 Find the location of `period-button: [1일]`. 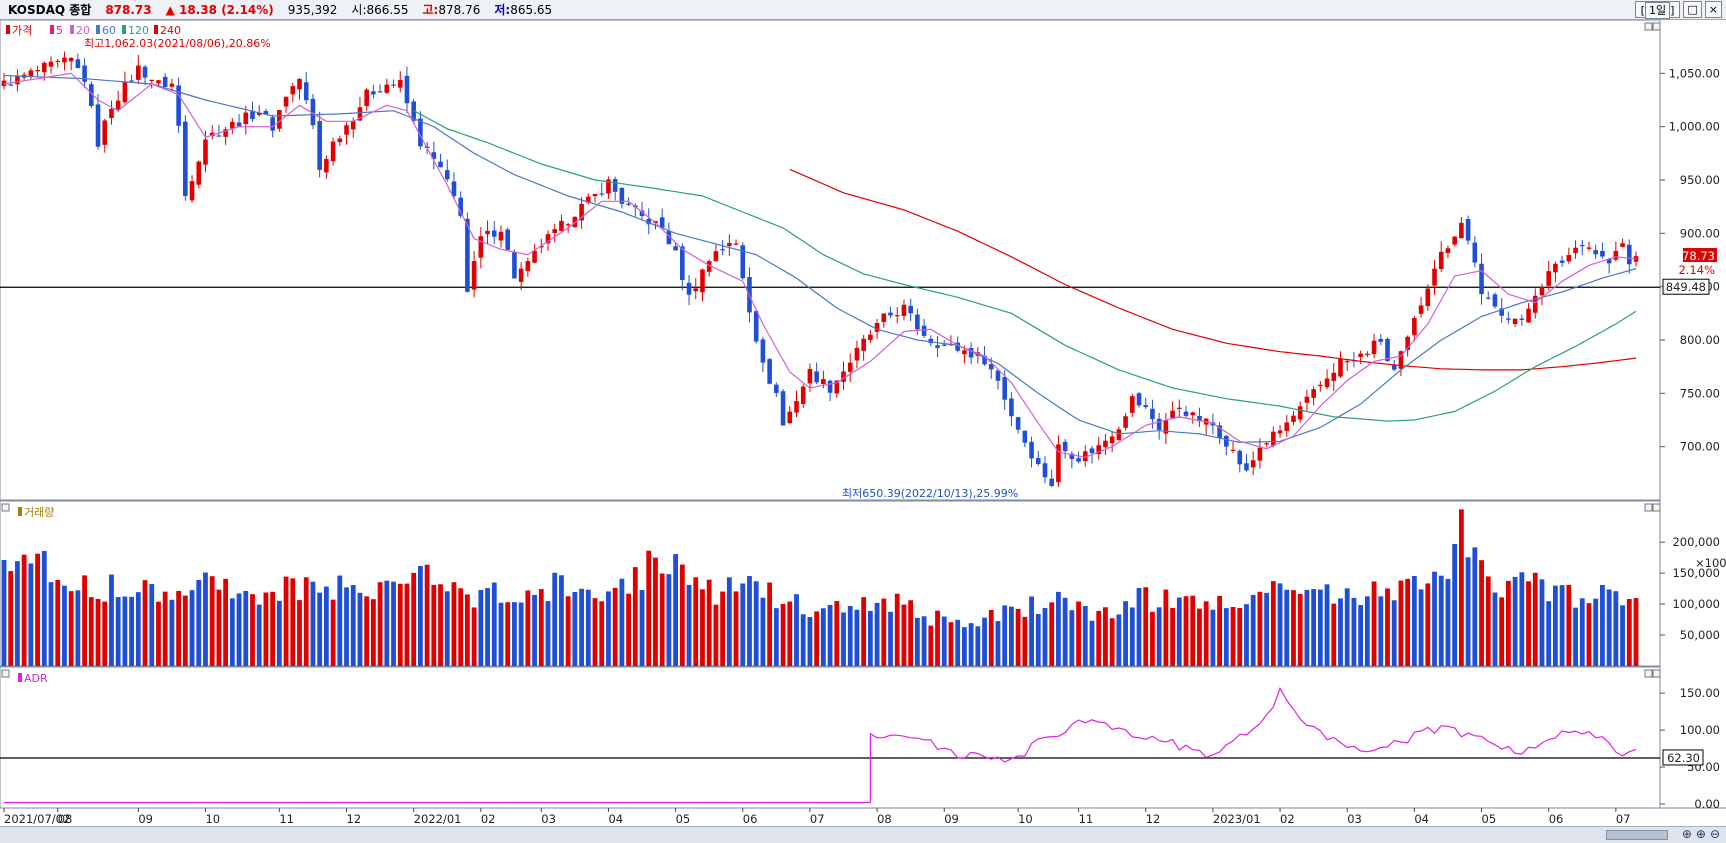

period-button: [1일] is located at coordinates (1657, 10).